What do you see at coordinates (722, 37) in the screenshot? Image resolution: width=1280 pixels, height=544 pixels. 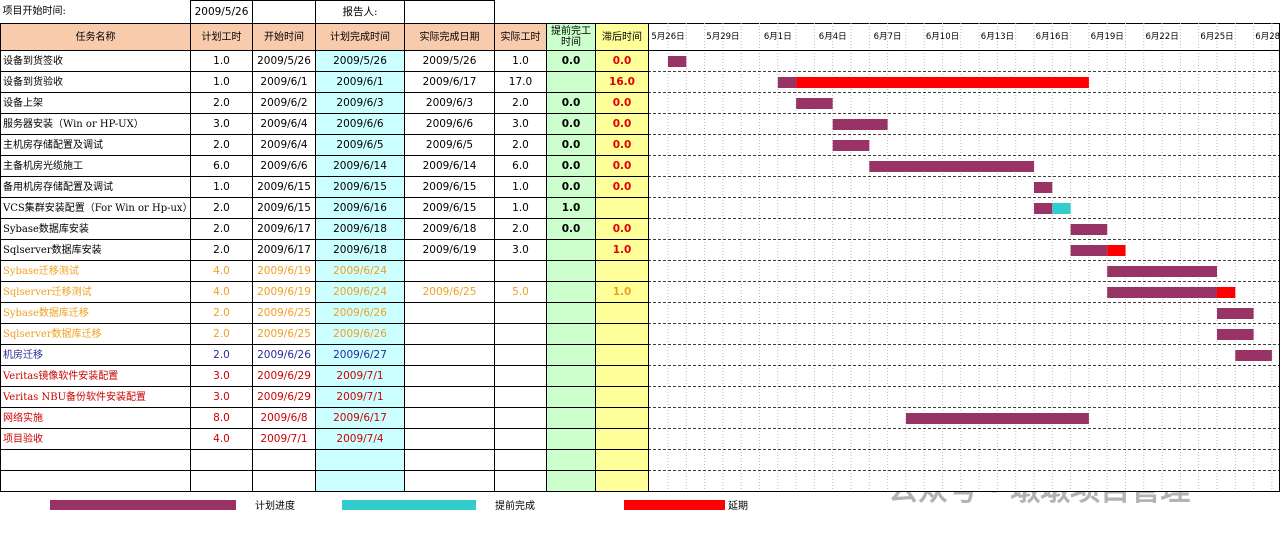 I see `timeline-label: 5月29日` at bounding box center [722, 37].